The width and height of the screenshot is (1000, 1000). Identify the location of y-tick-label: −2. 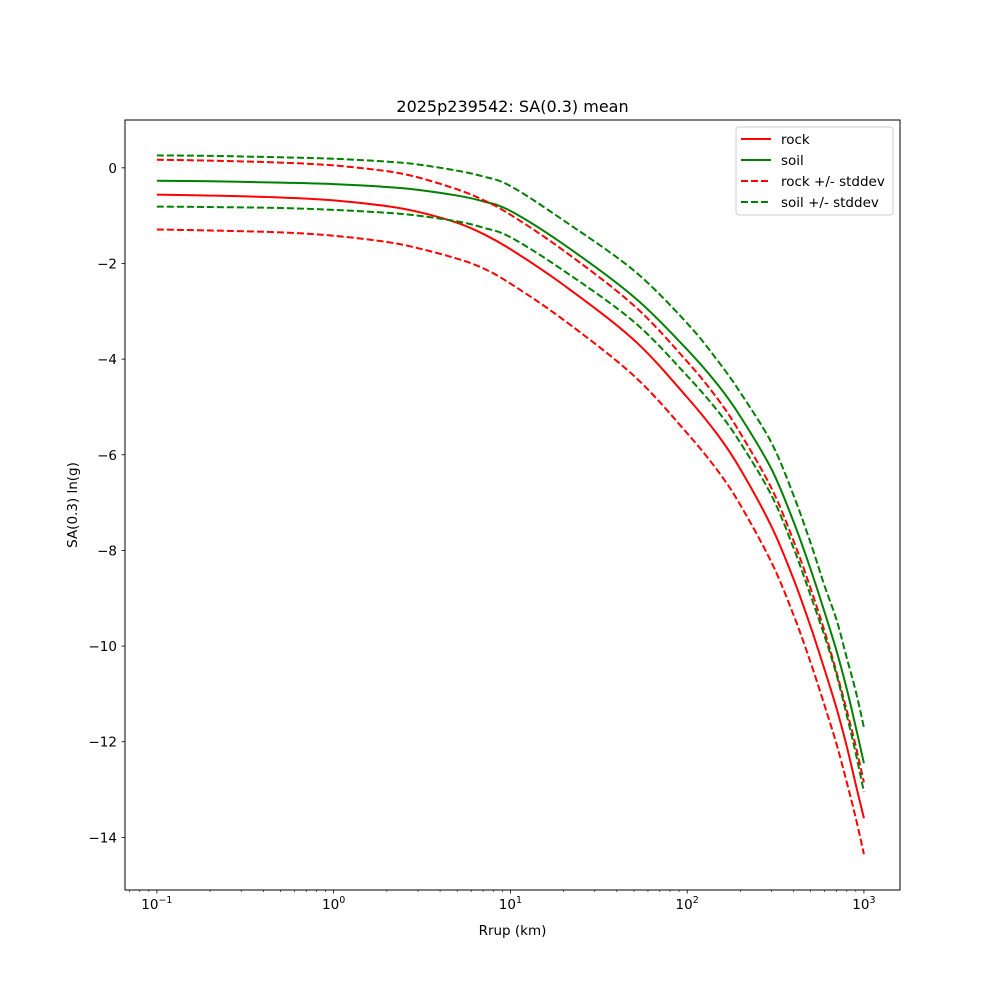
(107, 264).